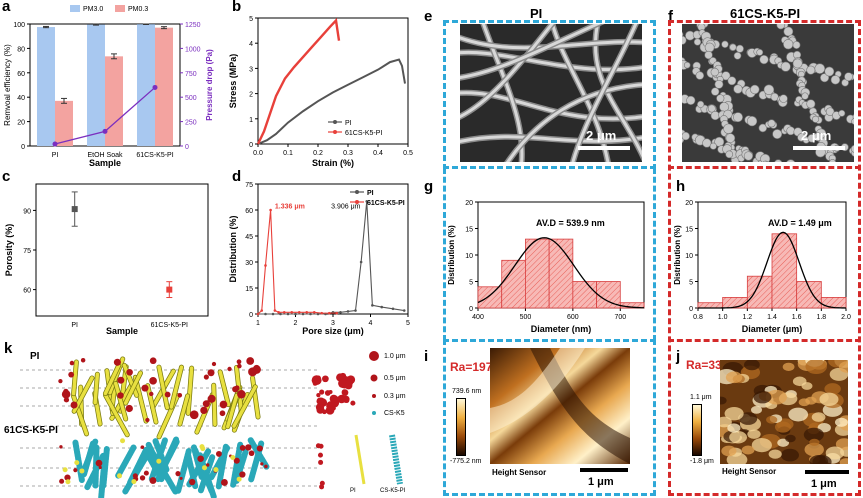  I want to click on panel-label-e: e, so click(428, 16).